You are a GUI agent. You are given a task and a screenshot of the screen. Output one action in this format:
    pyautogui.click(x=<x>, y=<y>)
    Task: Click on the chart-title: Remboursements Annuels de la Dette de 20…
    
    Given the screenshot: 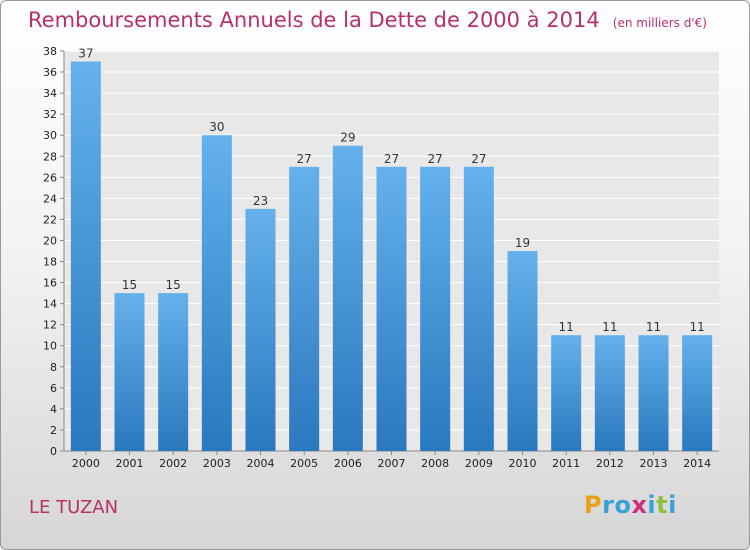 What is the action you would take?
    pyautogui.click(x=367, y=20)
    